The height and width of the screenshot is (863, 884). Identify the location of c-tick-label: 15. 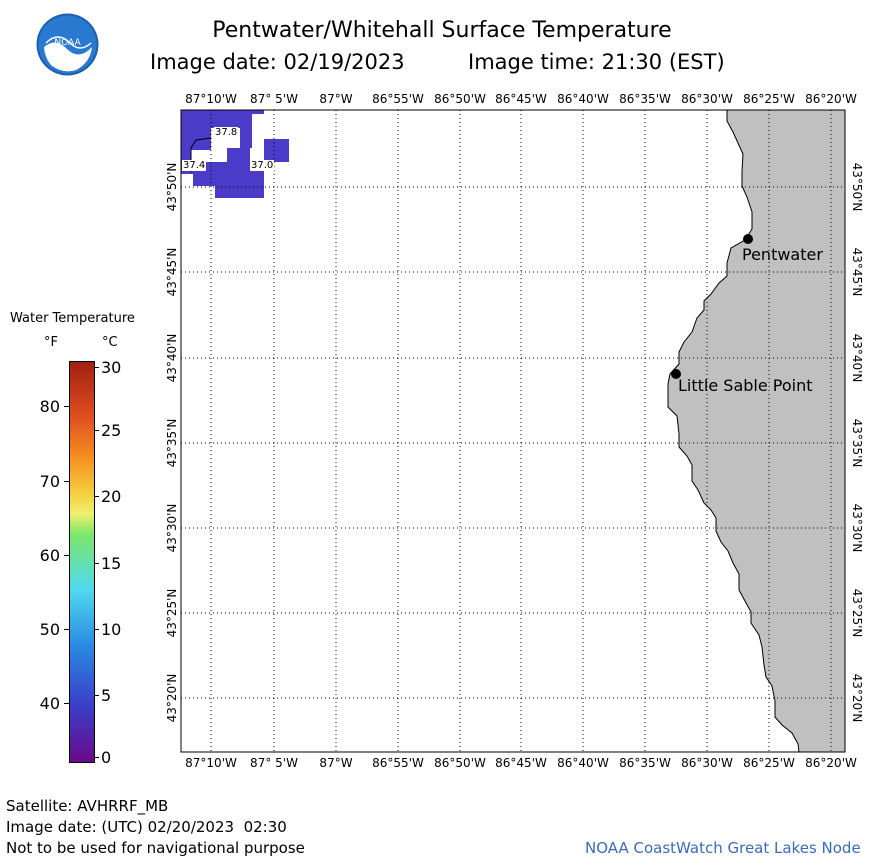
(111, 563).